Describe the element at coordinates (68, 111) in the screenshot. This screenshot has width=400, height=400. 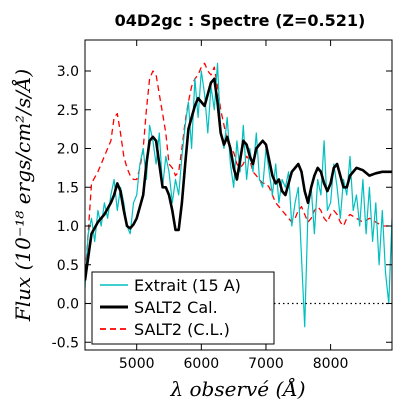
I see `y-tick-label: 2.5` at that location.